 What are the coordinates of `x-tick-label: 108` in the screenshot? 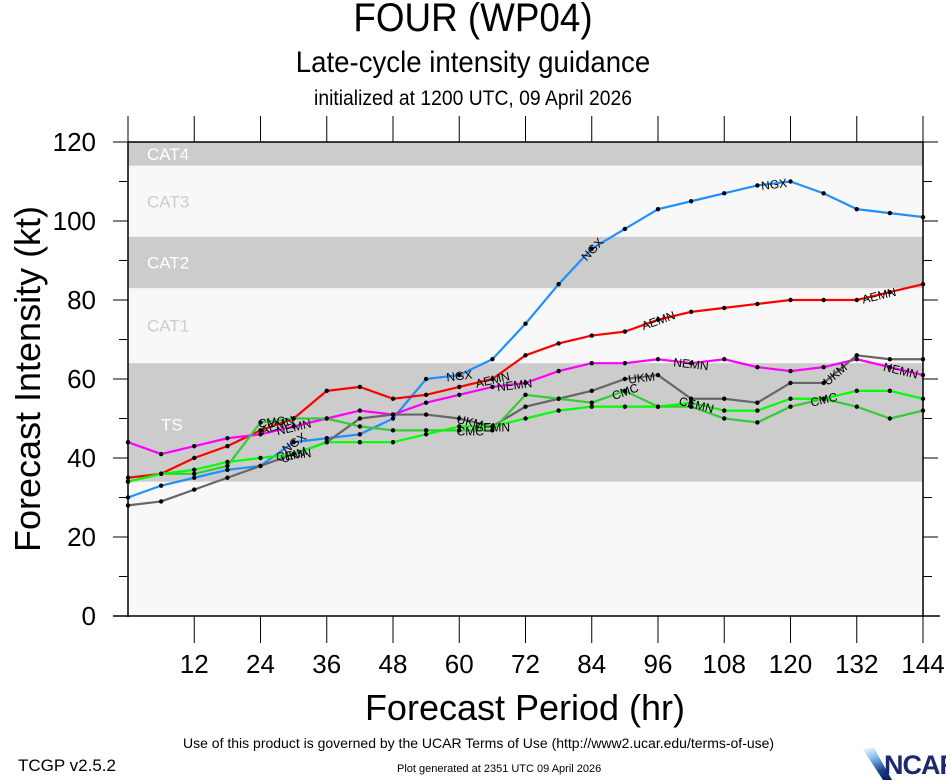 It's located at (724, 664).